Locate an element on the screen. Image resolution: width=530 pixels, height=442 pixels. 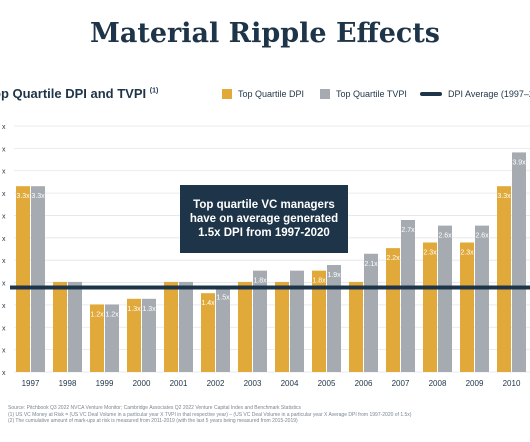
chart-title-footnote-marker: (1) is located at coordinates (154, 91).